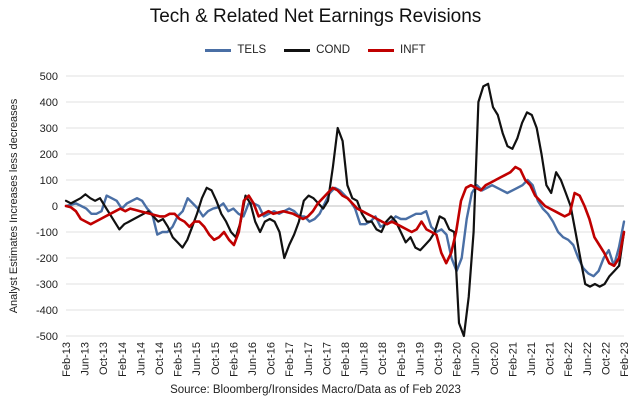 Image resolution: width=631 pixels, height=403 pixels. What do you see at coordinates (606, 358) in the screenshot?
I see `x-tick-label: Oct-22` at bounding box center [606, 358].